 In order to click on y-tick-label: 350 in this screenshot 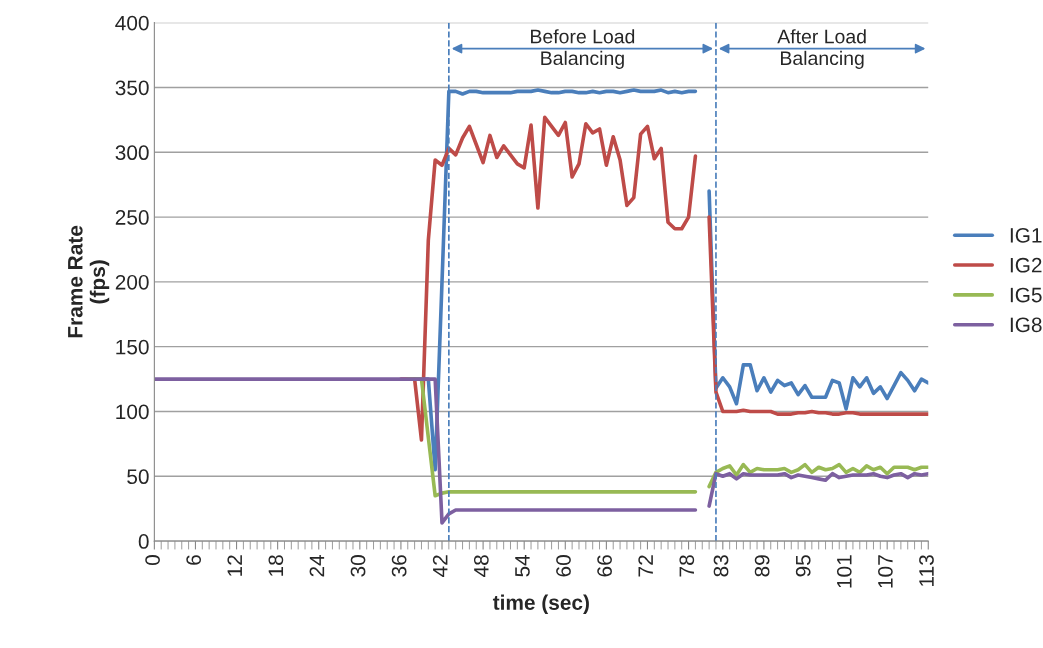, I will do `click(132, 88)`.